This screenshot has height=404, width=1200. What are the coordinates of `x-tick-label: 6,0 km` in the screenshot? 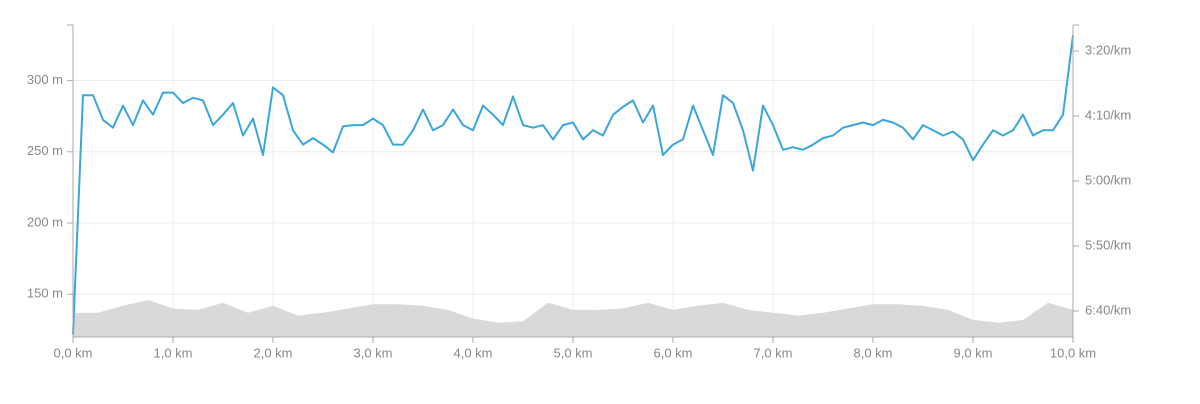 It's located at (672, 352).